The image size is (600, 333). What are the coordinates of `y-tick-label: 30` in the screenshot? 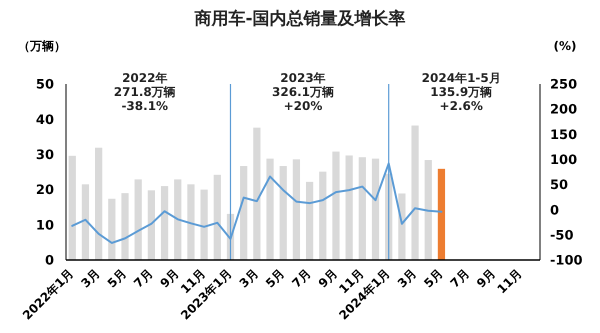 It's located at (45, 155).